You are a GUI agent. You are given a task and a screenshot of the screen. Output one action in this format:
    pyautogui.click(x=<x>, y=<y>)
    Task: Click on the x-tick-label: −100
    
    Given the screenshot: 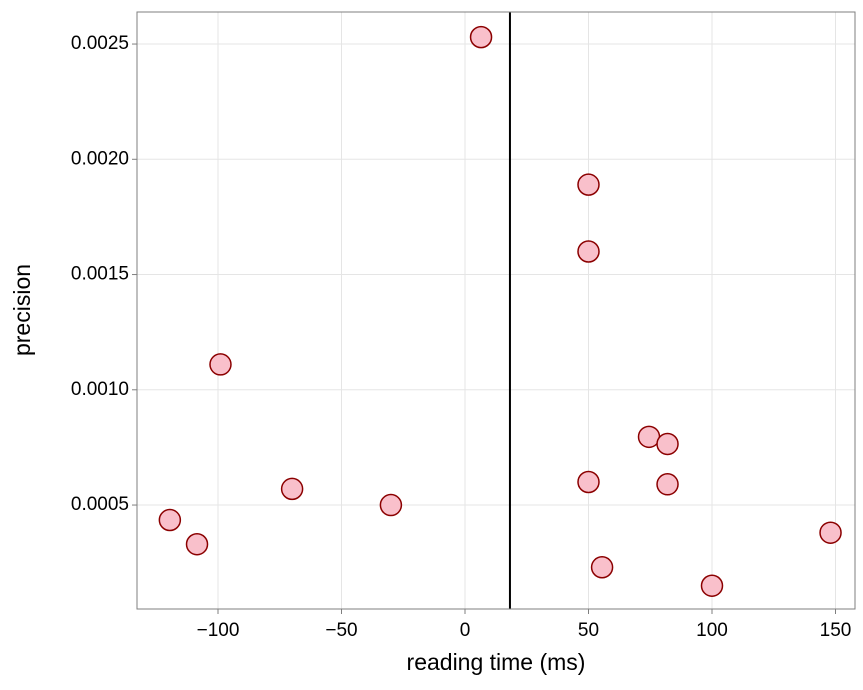 What is the action you would take?
    pyautogui.click(x=218, y=630)
    